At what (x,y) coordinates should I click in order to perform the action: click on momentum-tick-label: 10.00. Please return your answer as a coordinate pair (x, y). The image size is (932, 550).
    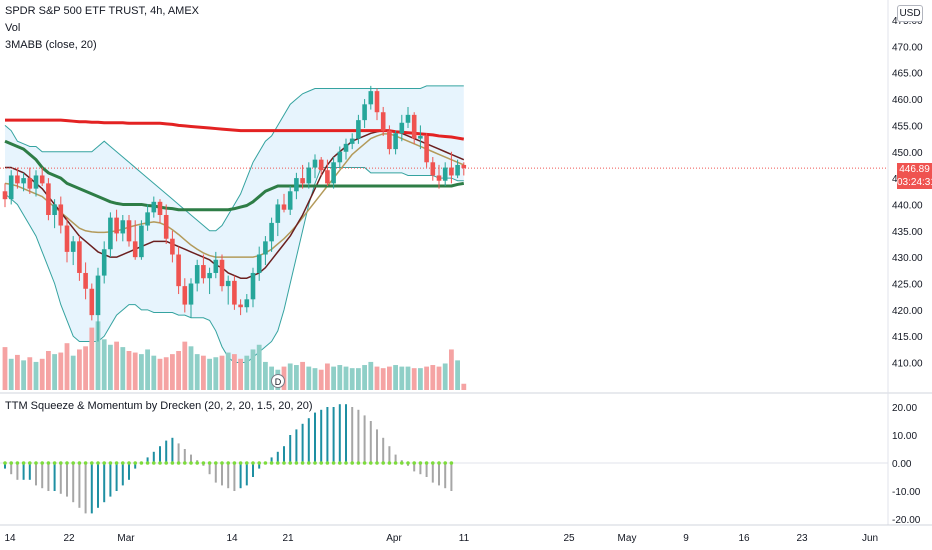
    Looking at the image, I should click on (904, 436).